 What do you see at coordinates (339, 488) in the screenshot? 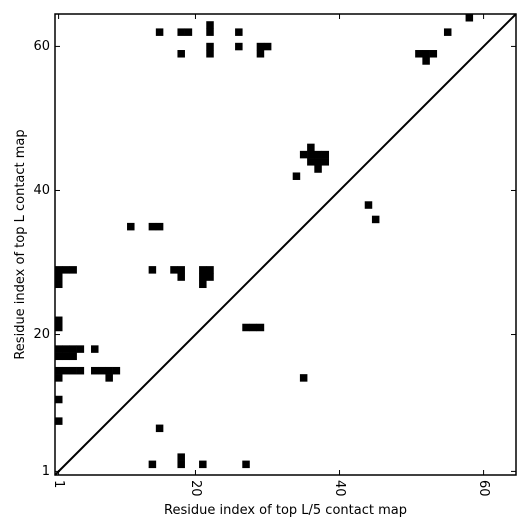
I see `x-tick-label: 40` at bounding box center [339, 488].